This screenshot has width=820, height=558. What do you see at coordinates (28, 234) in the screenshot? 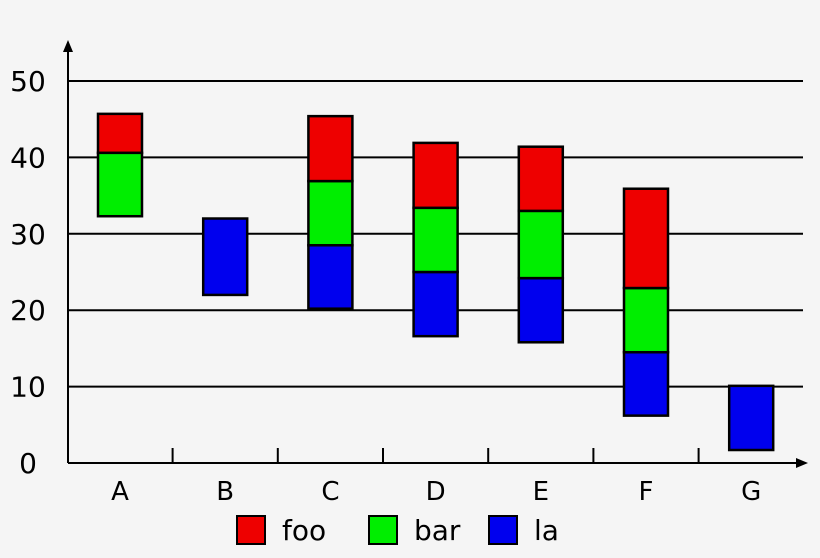
I see `y-tick-label: 30` at bounding box center [28, 234].